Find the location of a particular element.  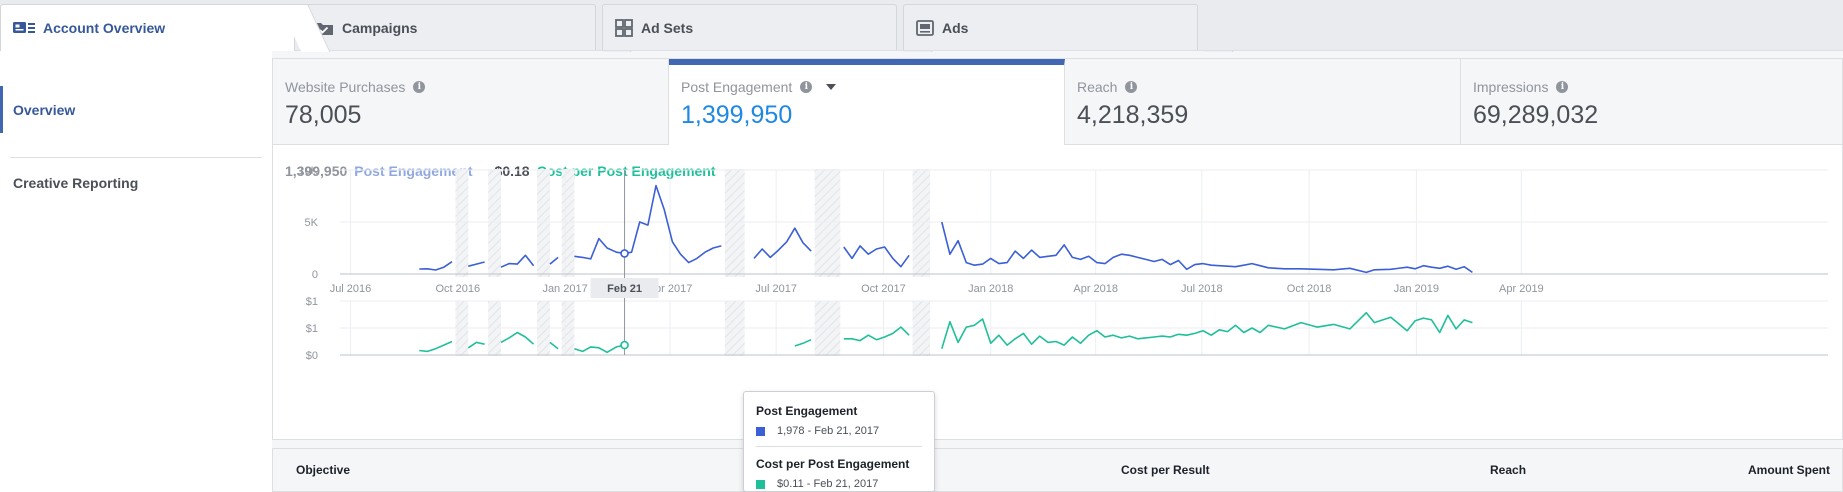

x-tick-label: Apr 2018 is located at coordinates (1095, 289).